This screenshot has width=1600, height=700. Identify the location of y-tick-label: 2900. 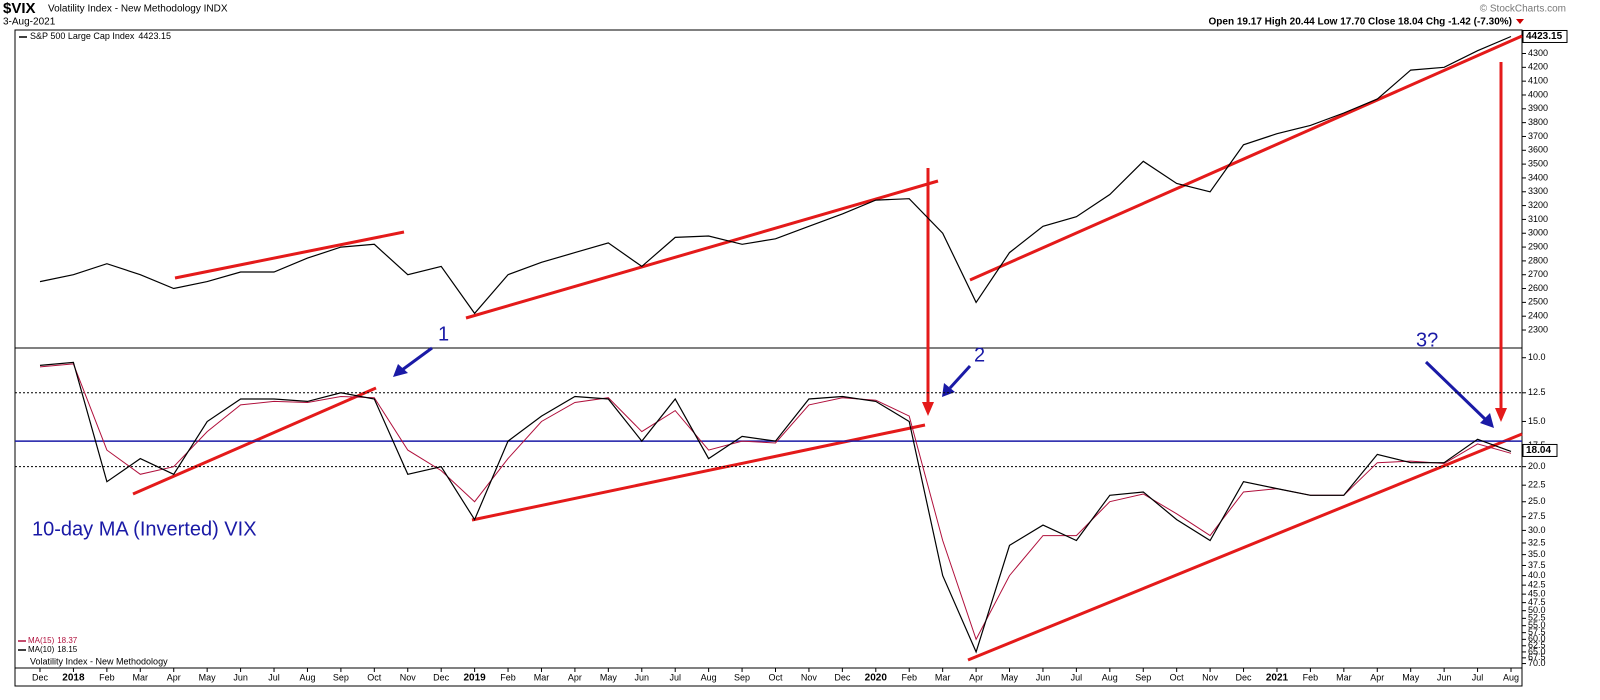
(1538, 246).